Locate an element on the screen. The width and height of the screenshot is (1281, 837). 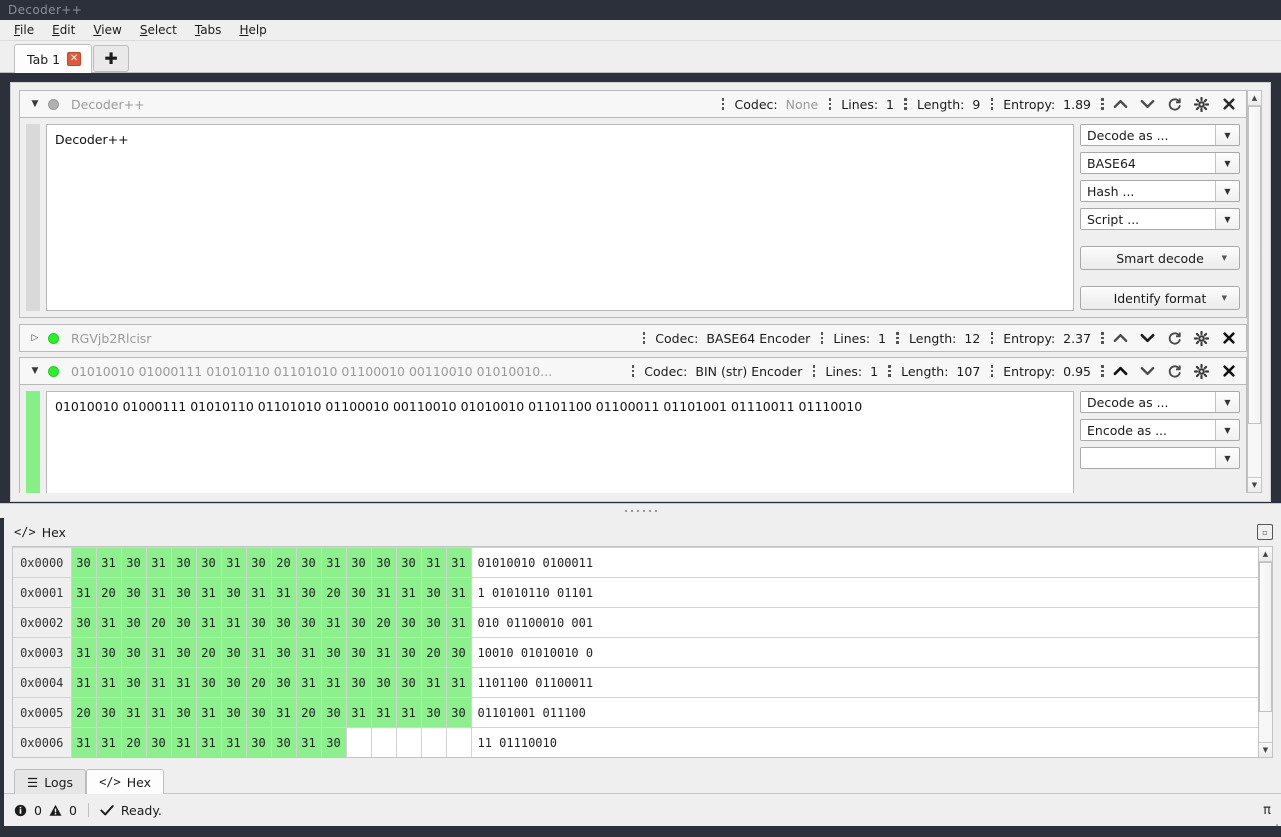
smart-decode-button: Smart decode ▼ is located at coordinates (1160, 258).